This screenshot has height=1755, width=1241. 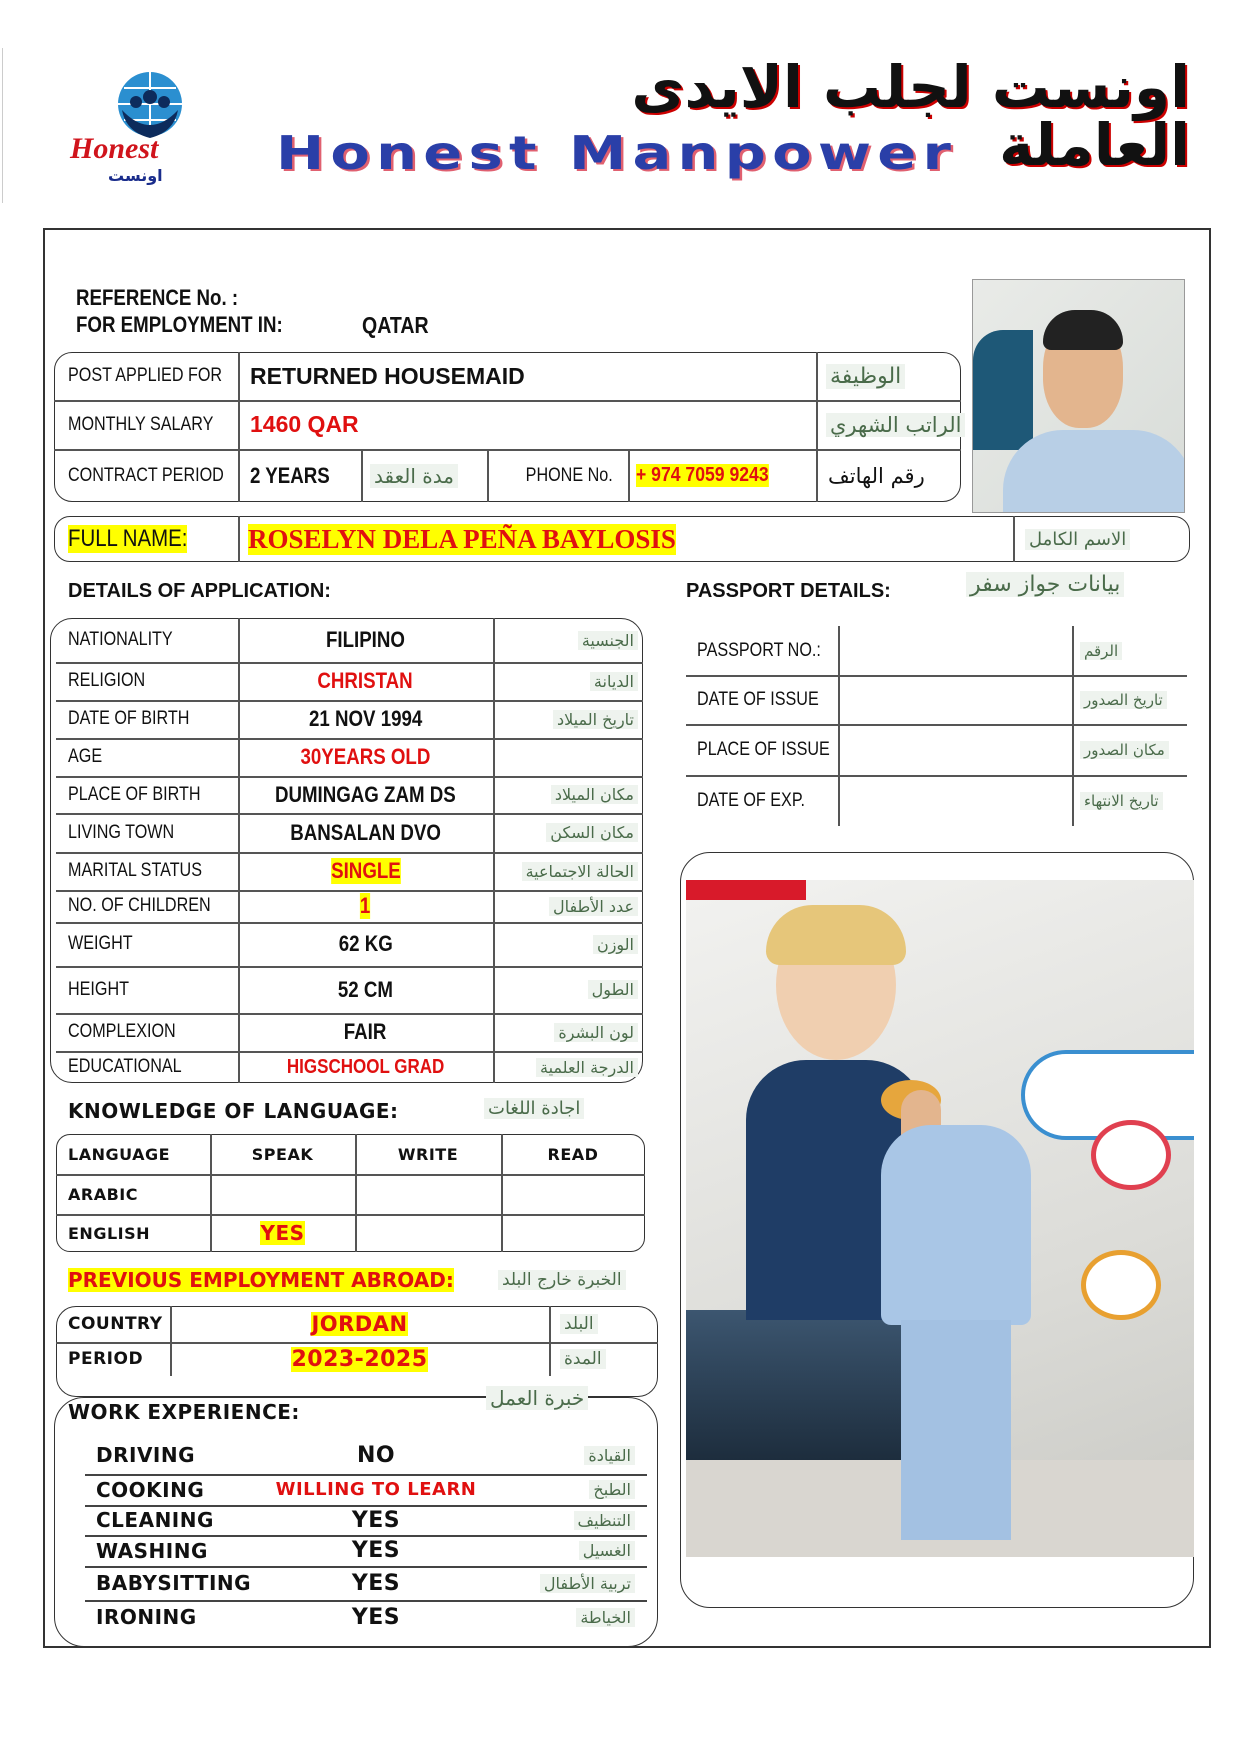 I want to click on passport-label: DATE OF ISSUE, so click(x=758, y=699).